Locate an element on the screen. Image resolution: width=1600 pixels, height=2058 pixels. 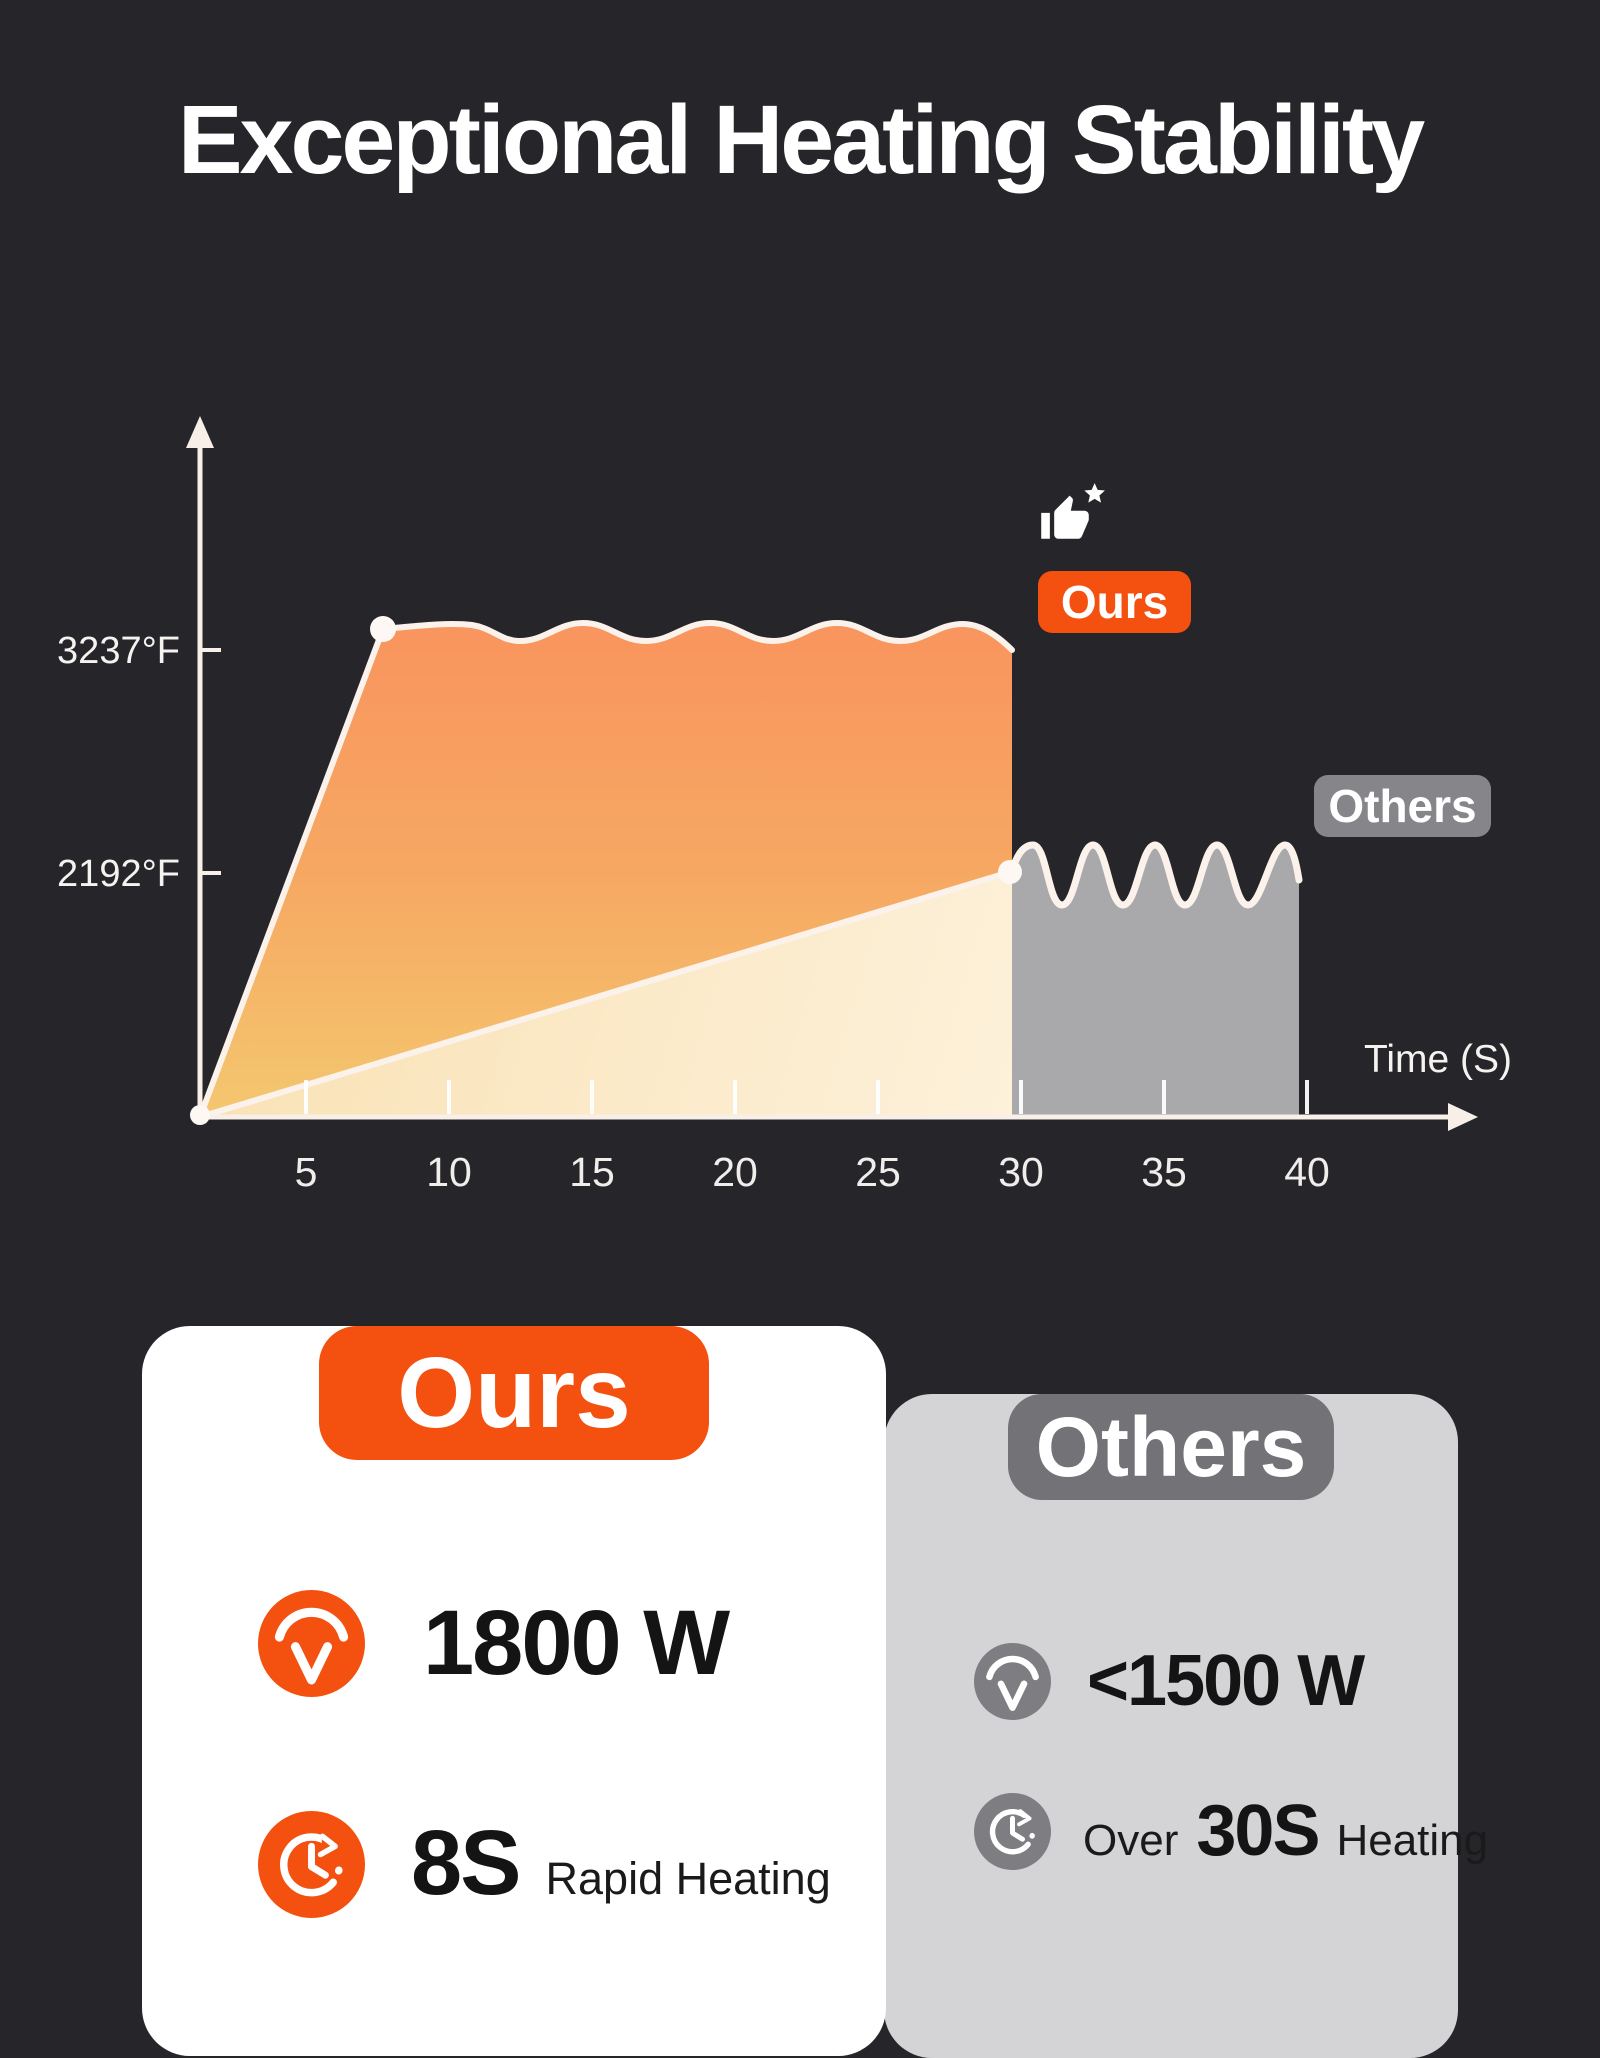
x-tick-label: 15 is located at coordinates (592, 1172).